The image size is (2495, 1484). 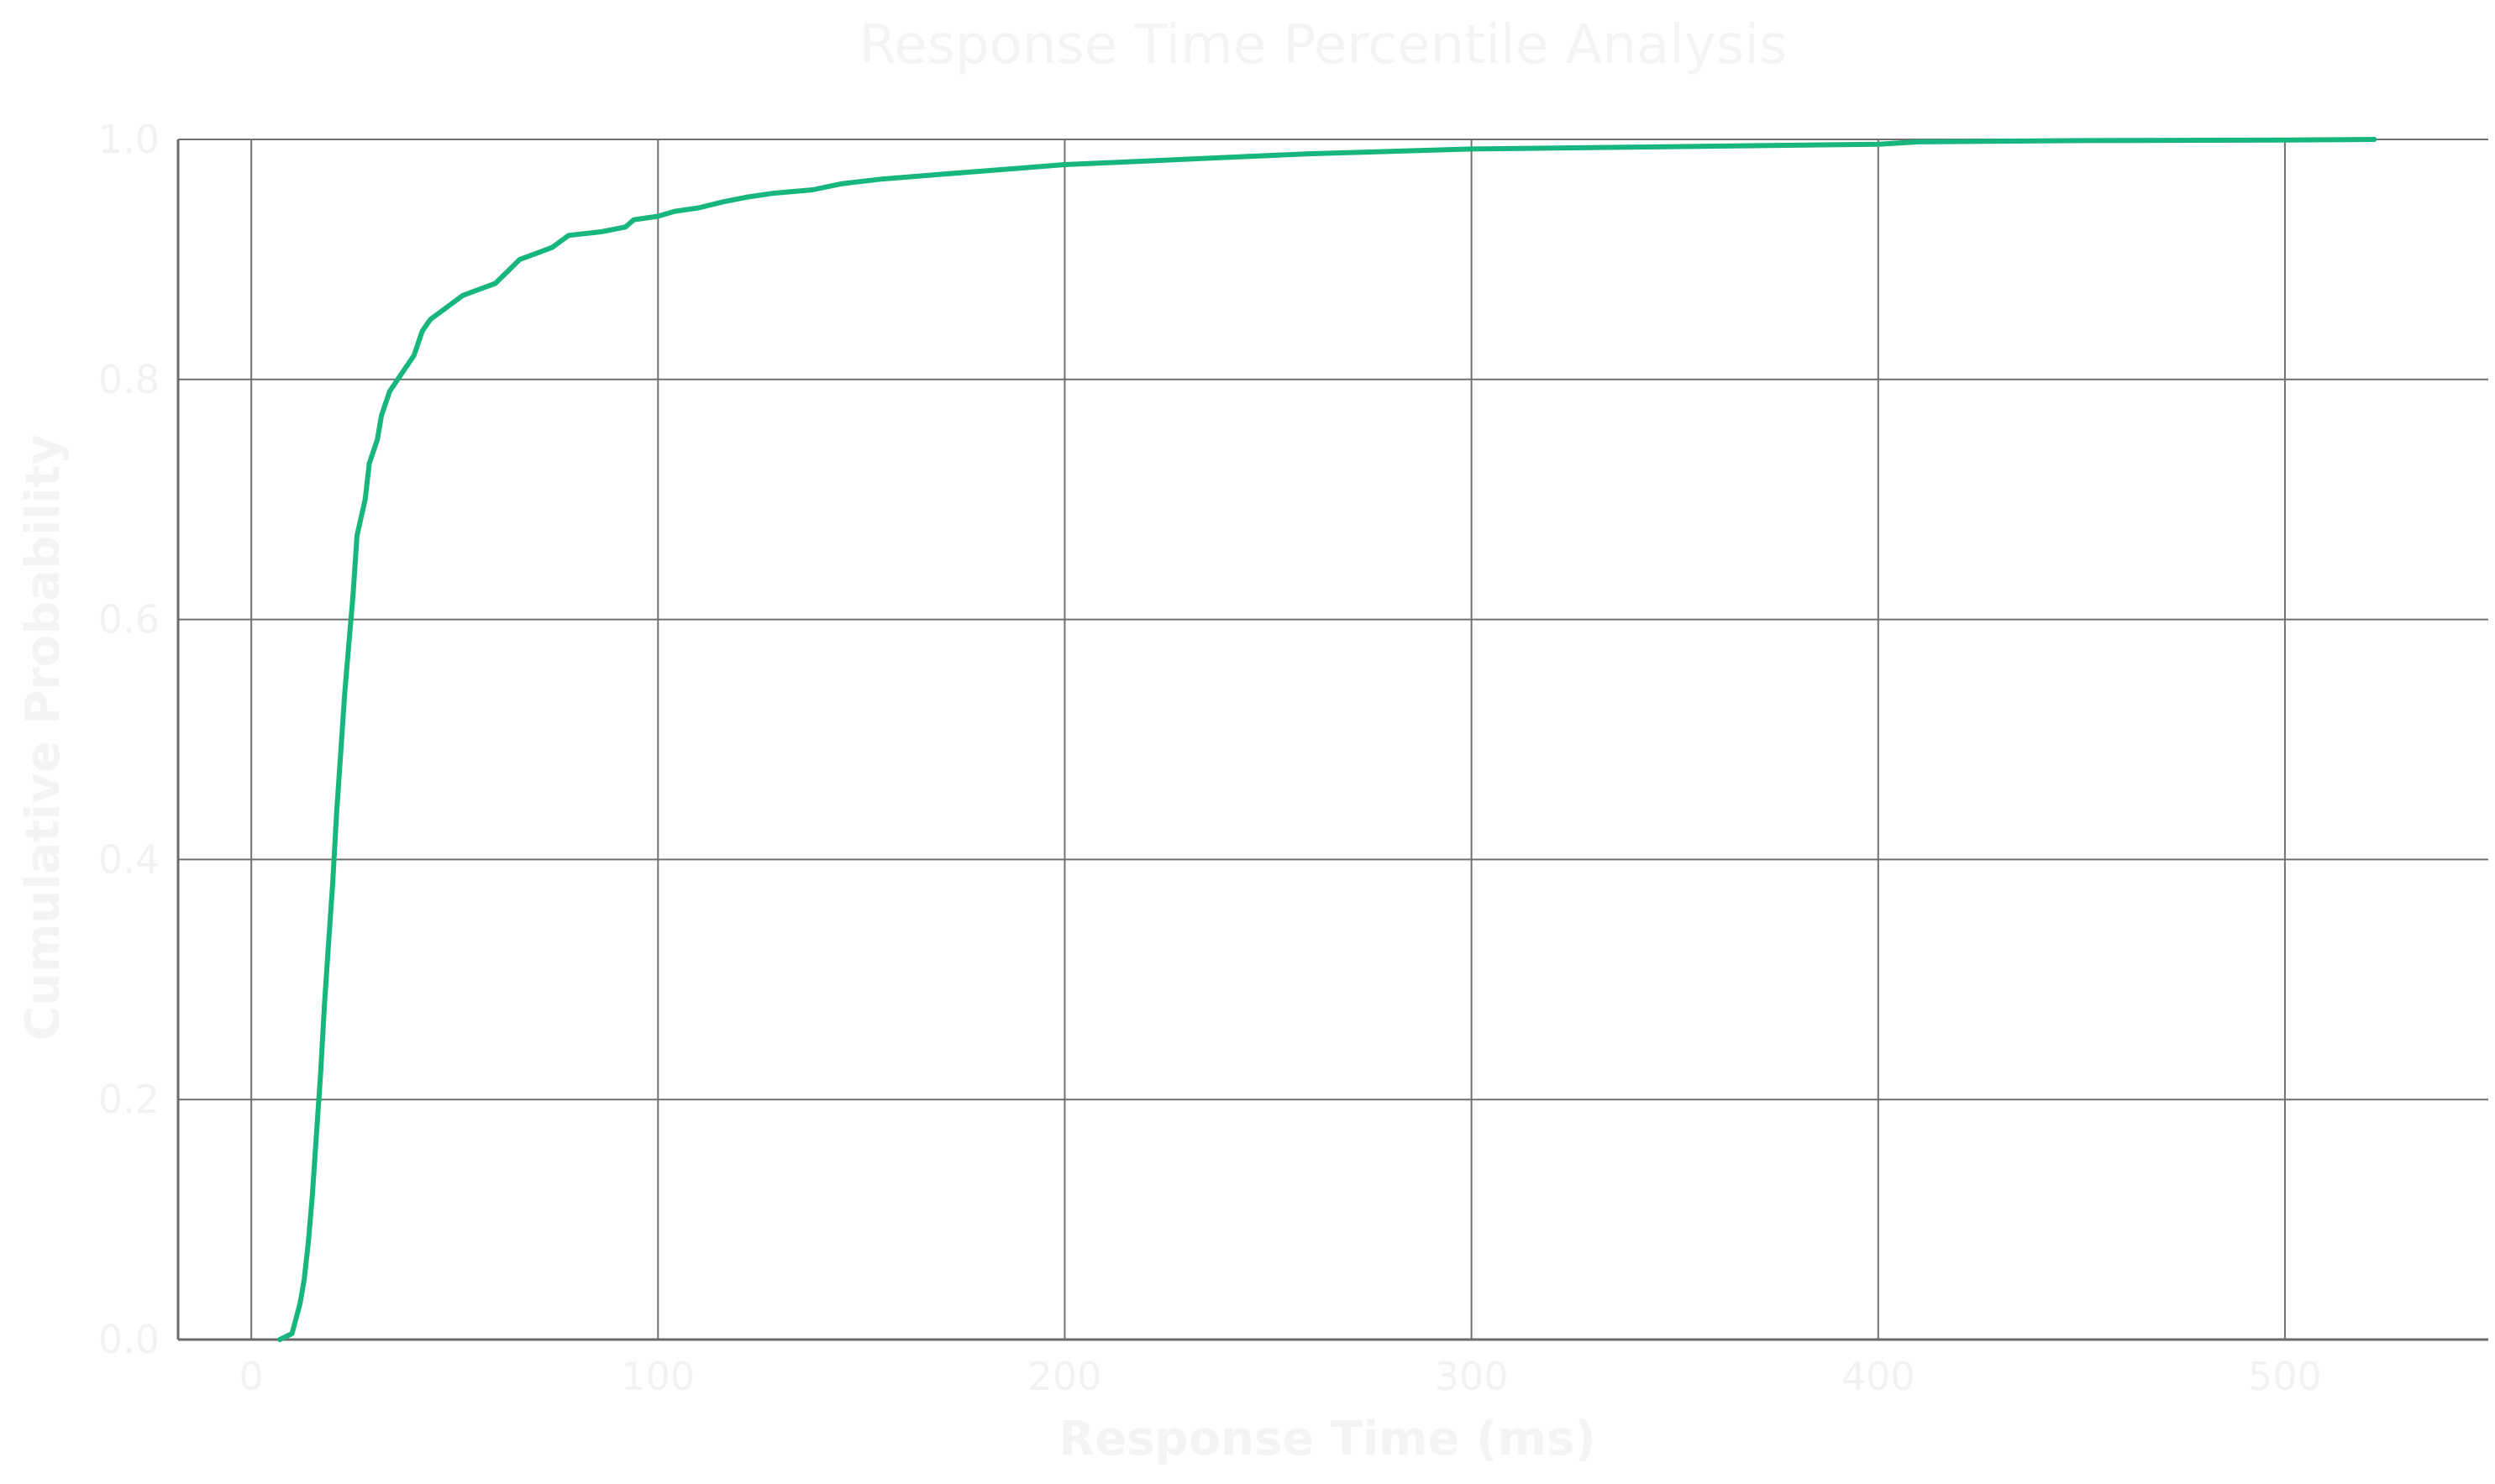 What do you see at coordinates (1327, 1439) in the screenshot?
I see `x-axis-label: Response Time (ms)` at bounding box center [1327, 1439].